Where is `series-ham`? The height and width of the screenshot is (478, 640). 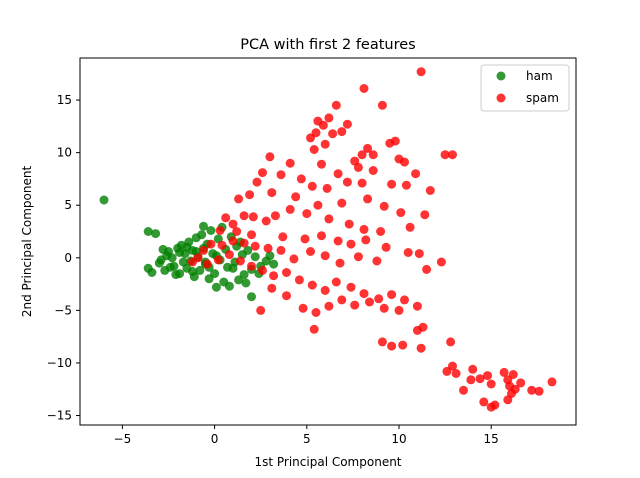
series-ham is located at coordinates (189, 248).